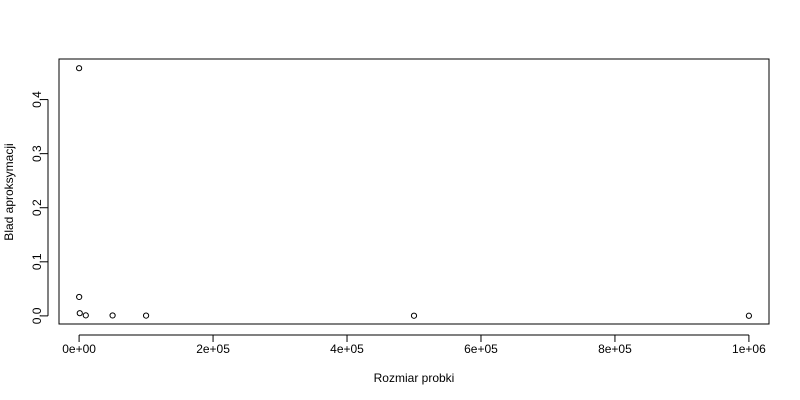 The width and height of the screenshot is (800, 400). What do you see at coordinates (37, 261) in the screenshot?
I see `y-tick-label: 0.1` at bounding box center [37, 261].